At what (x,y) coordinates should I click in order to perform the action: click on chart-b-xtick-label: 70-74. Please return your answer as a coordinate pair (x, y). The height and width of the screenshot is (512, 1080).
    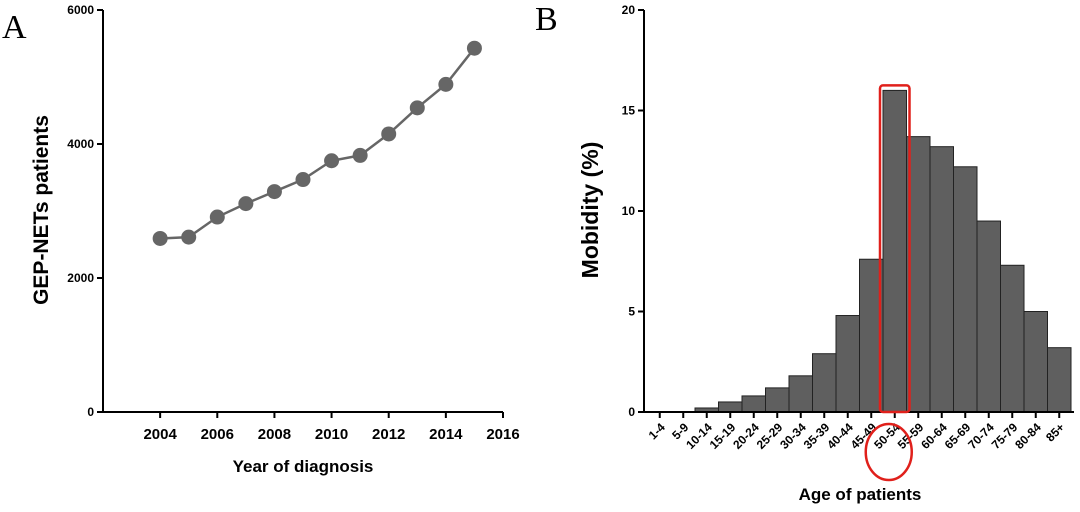
    Looking at the image, I should click on (981, 436).